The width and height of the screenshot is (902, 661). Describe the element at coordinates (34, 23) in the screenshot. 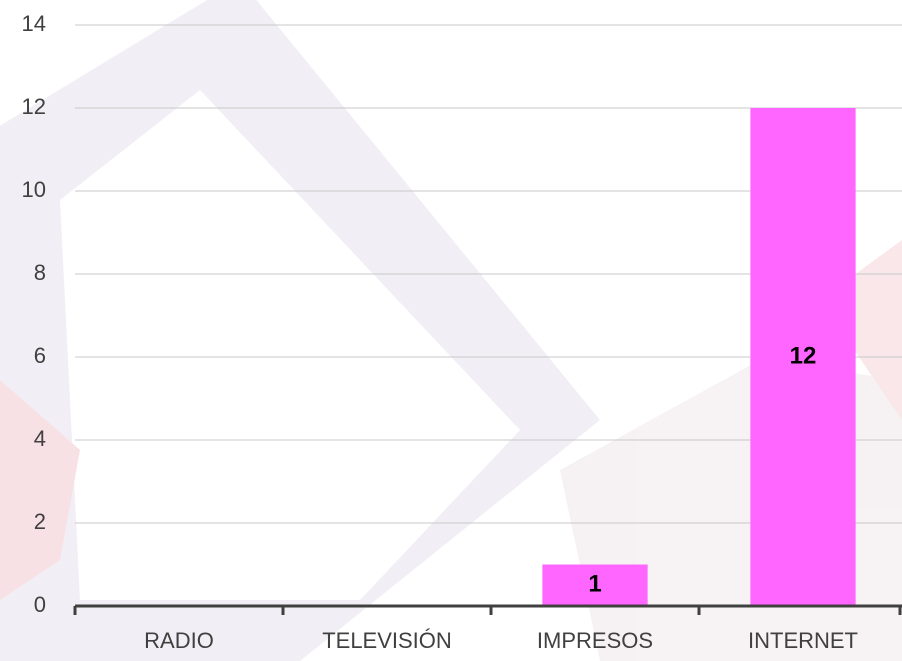

I see `y-tick-label: 14` at that location.